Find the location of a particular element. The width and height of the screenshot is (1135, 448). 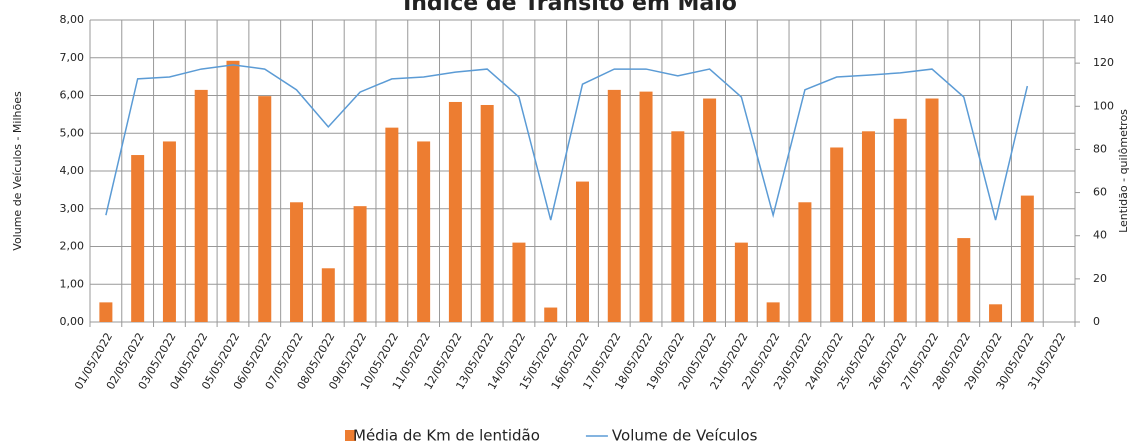

y-tick-label: 2,00 is located at coordinates (72, 246).